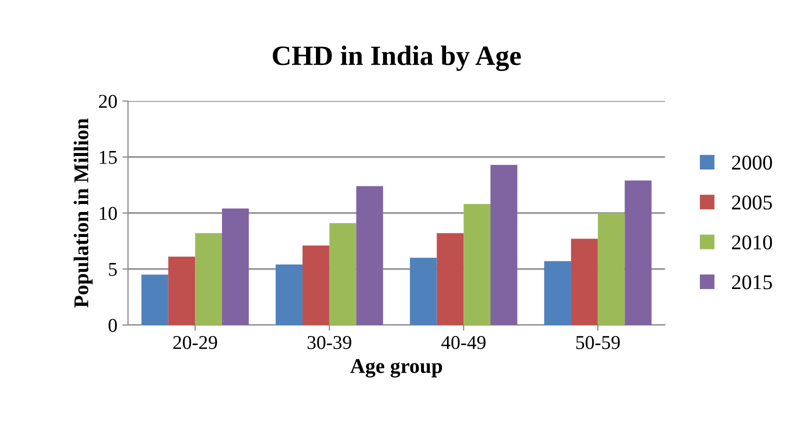 The width and height of the screenshot is (801, 437). I want to click on legend-label: 2000, so click(752, 163).